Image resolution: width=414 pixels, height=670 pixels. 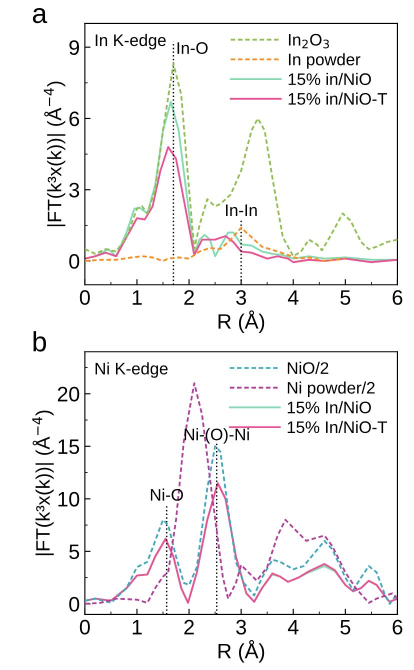 I want to click on y-tick-label: 5, so click(x=74, y=552).